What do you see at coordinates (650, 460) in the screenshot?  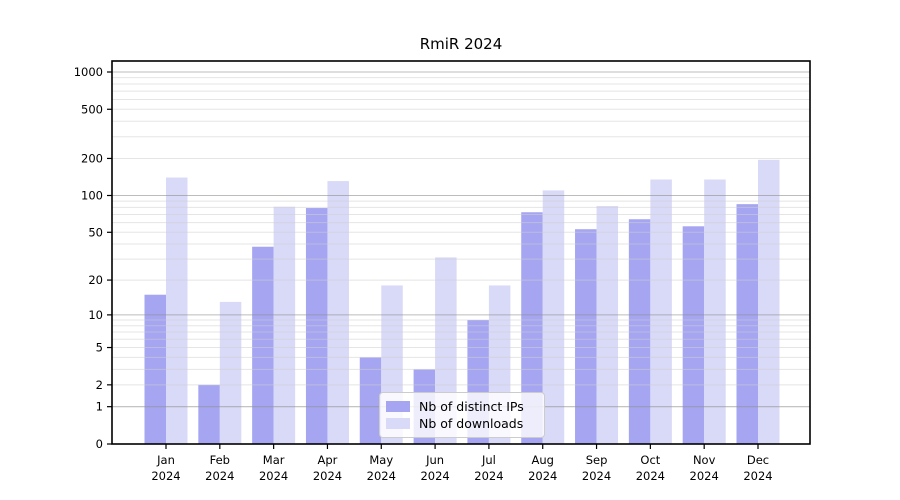 I see `x-tick-label-month: Oct` at bounding box center [650, 460].